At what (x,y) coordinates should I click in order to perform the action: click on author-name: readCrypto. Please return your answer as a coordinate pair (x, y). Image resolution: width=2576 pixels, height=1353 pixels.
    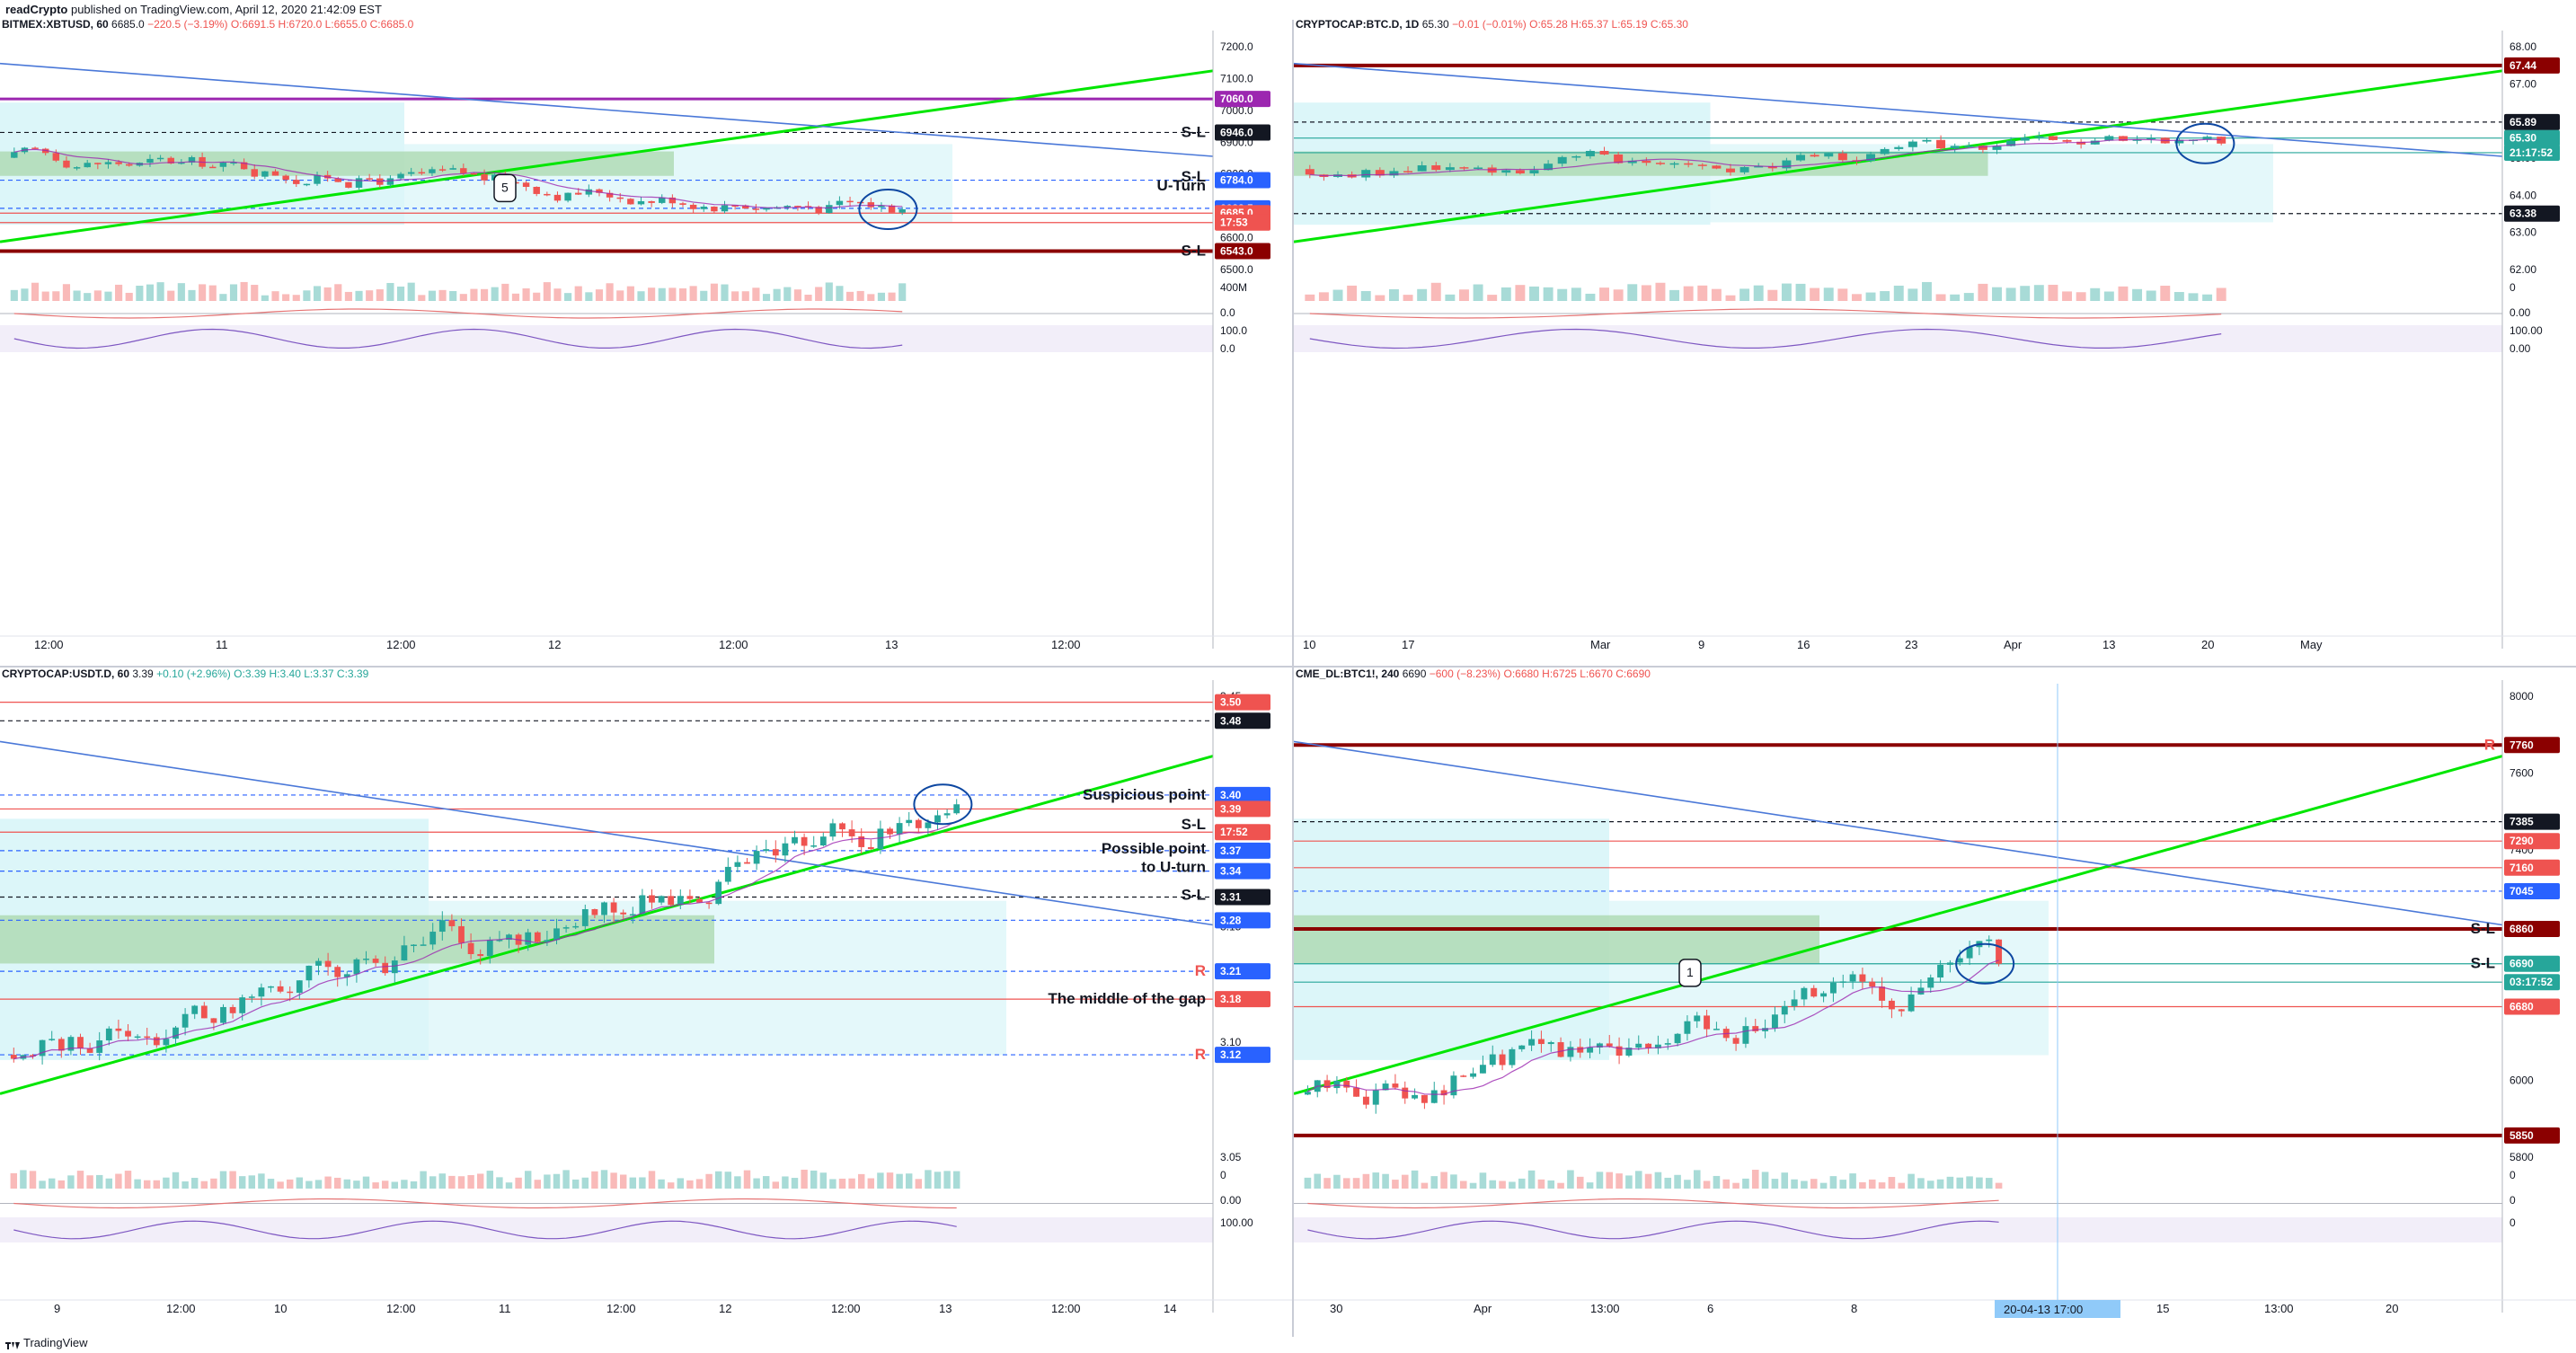
    Looking at the image, I should click on (36, 9).